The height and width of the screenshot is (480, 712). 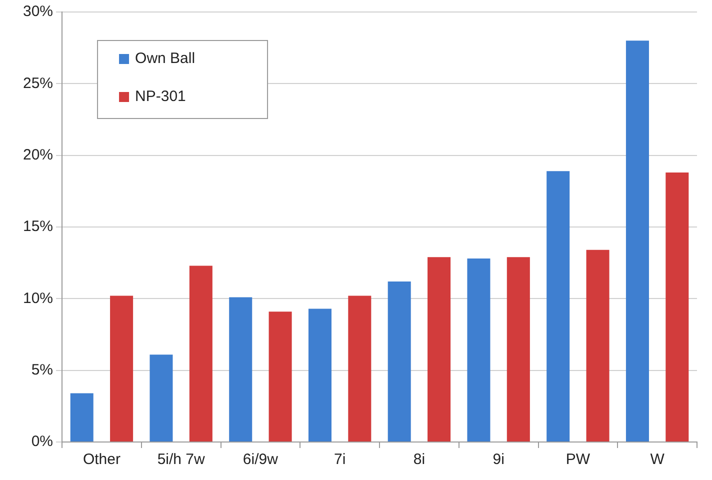 I want to click on y-tick-label: 0%, so click(x=42, y=441).